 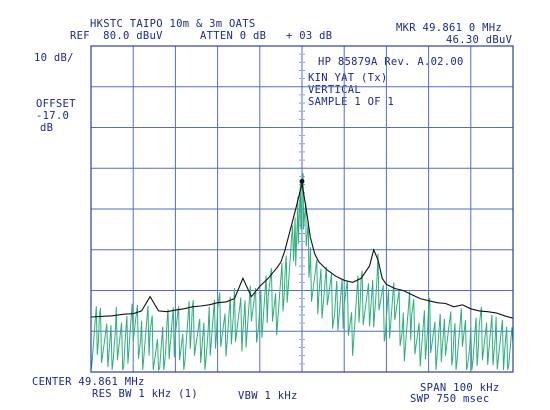 What do you see at coordinates (173, 24) in the screenshot?
I see `site-title: HKSTC TAIPO 10m & 3m OATS` at bounding box center [173, 24].